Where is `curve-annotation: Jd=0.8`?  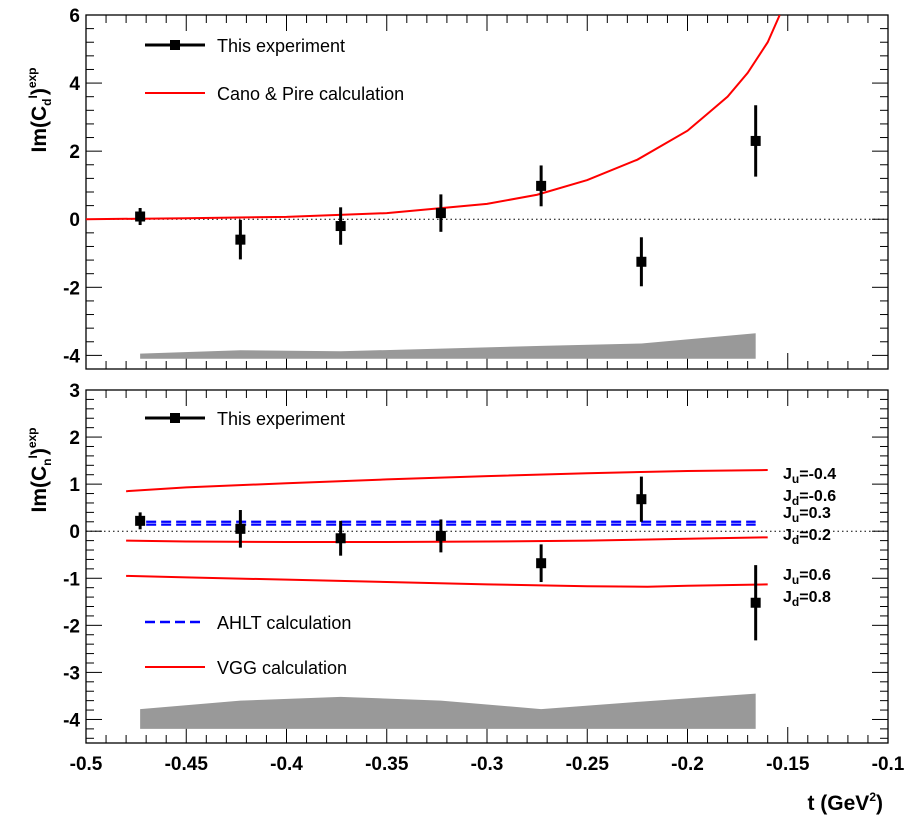 curve-annotation: Jd=0.8 is located at coordinates (807, 599).